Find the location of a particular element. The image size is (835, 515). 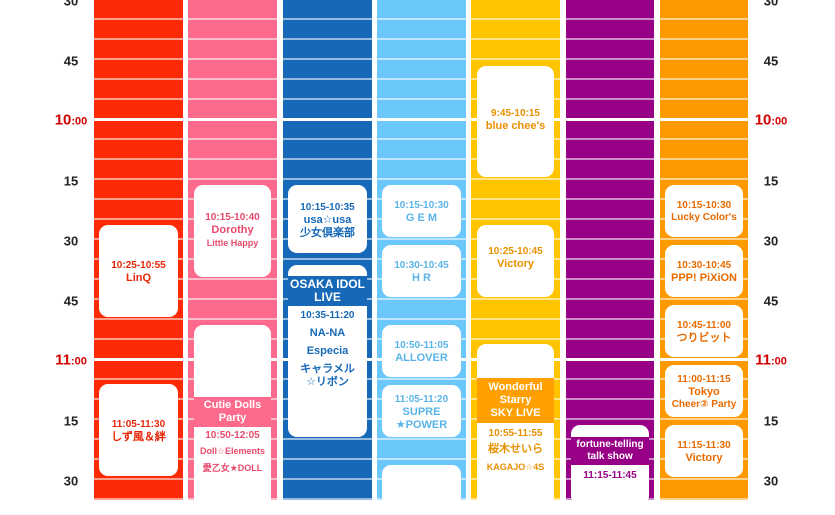

event-performer: しず風＆絆 is located at coordinates (138, 437).